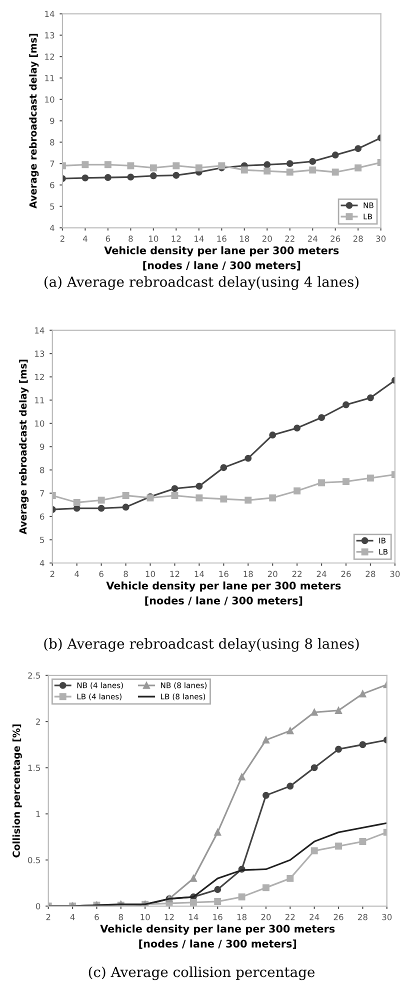 The height and width of the screenshot is (986, 403). I want to click on y-tick-label: 1, so click(38, 814).